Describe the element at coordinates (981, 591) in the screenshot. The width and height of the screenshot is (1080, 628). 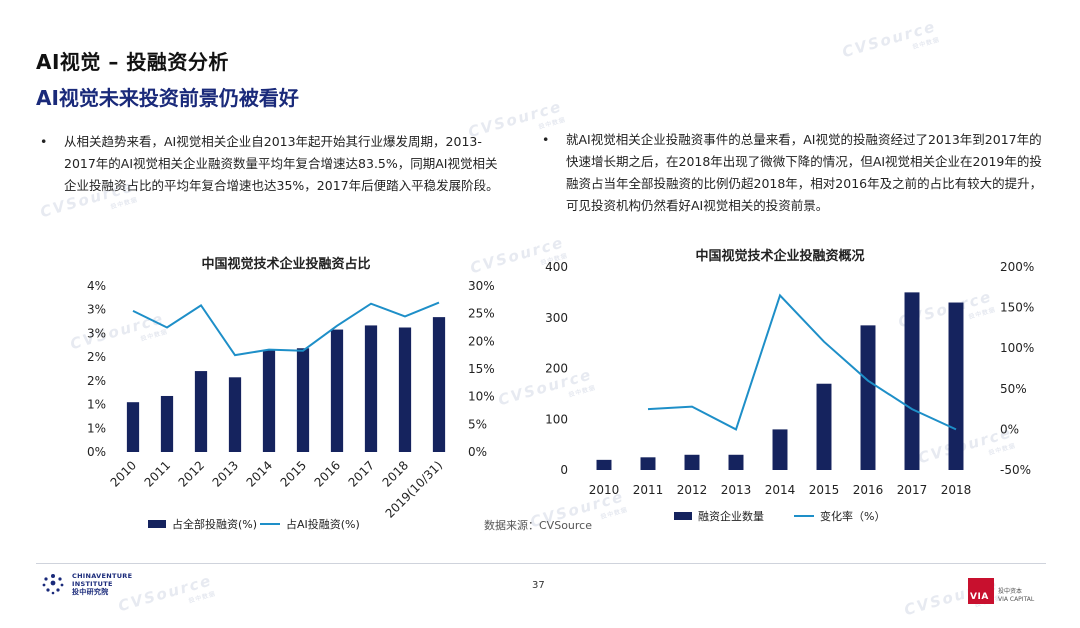
I see `via-mark: VIA` at that location.